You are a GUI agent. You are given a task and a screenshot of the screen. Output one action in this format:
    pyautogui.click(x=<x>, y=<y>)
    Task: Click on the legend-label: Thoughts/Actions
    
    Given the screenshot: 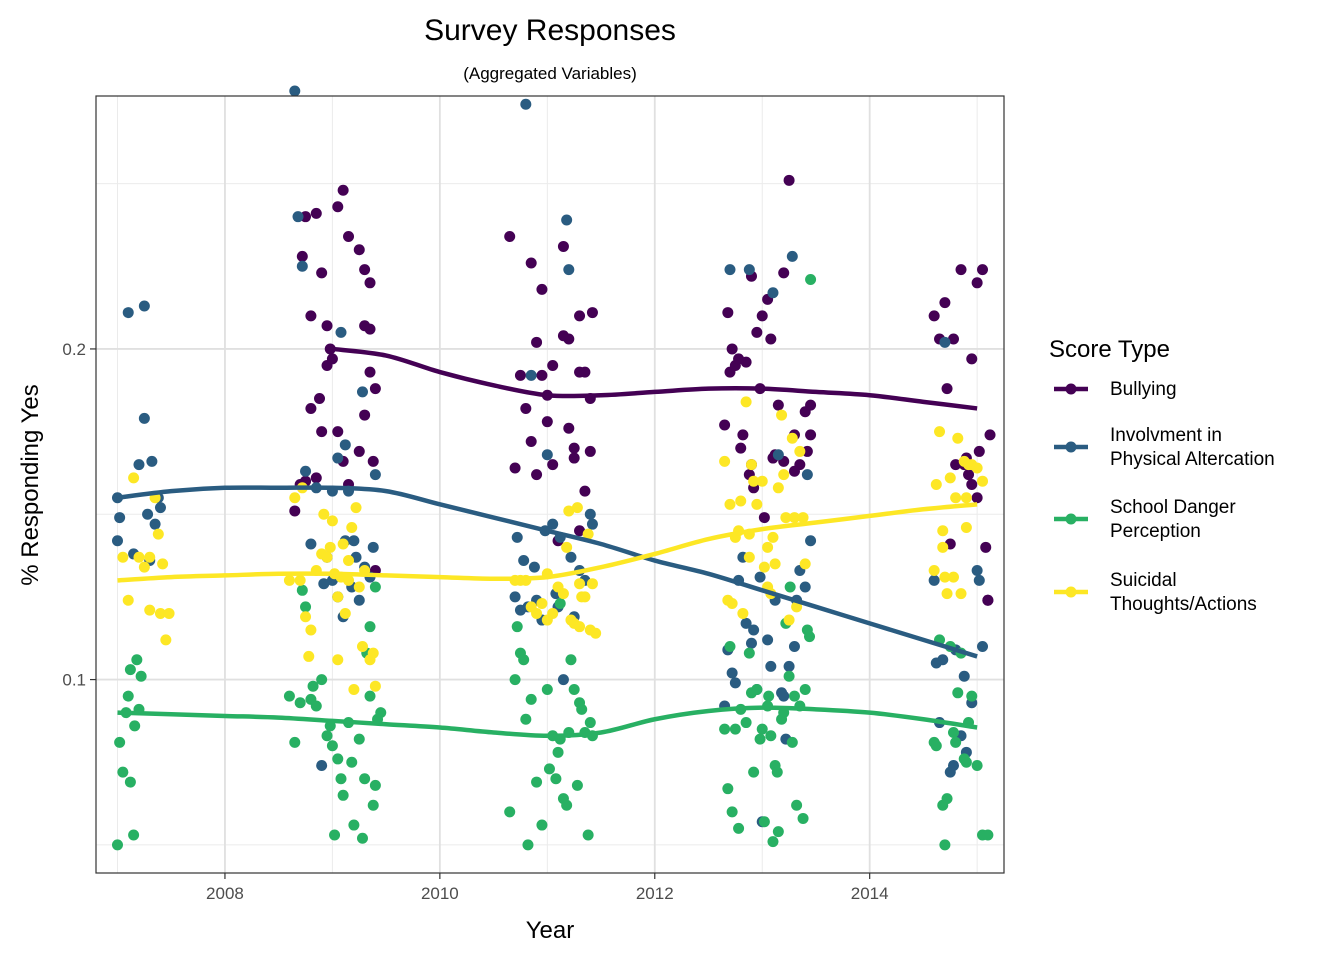 What is the action you would take?
    pyautogui.click(x=1183, y=604)
    